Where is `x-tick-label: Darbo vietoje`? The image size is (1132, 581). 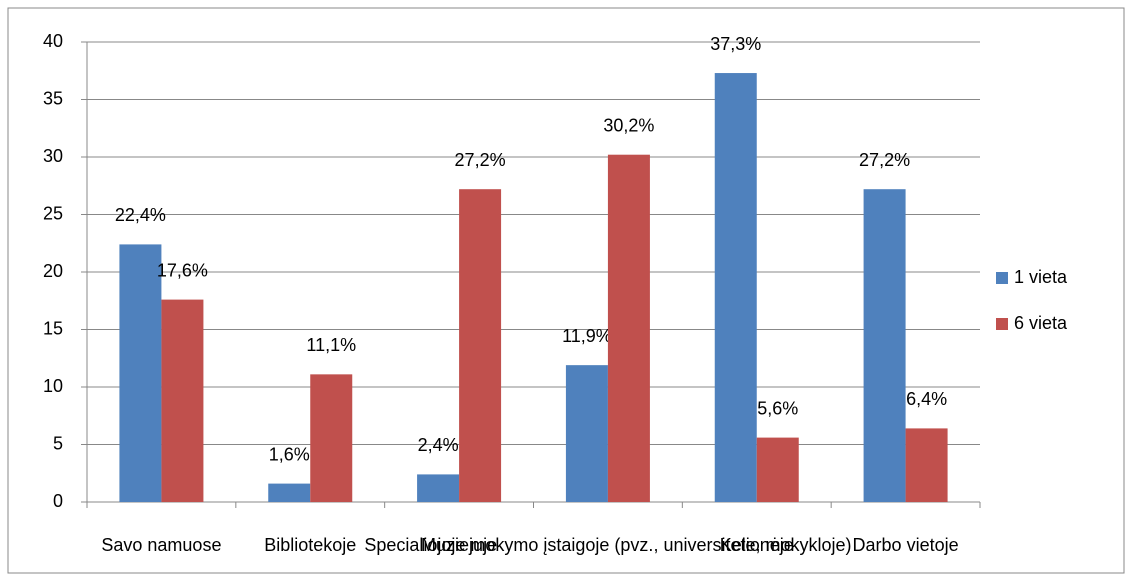 x-tick-label: Darbo vietoje is located at coordinates (906, 545).